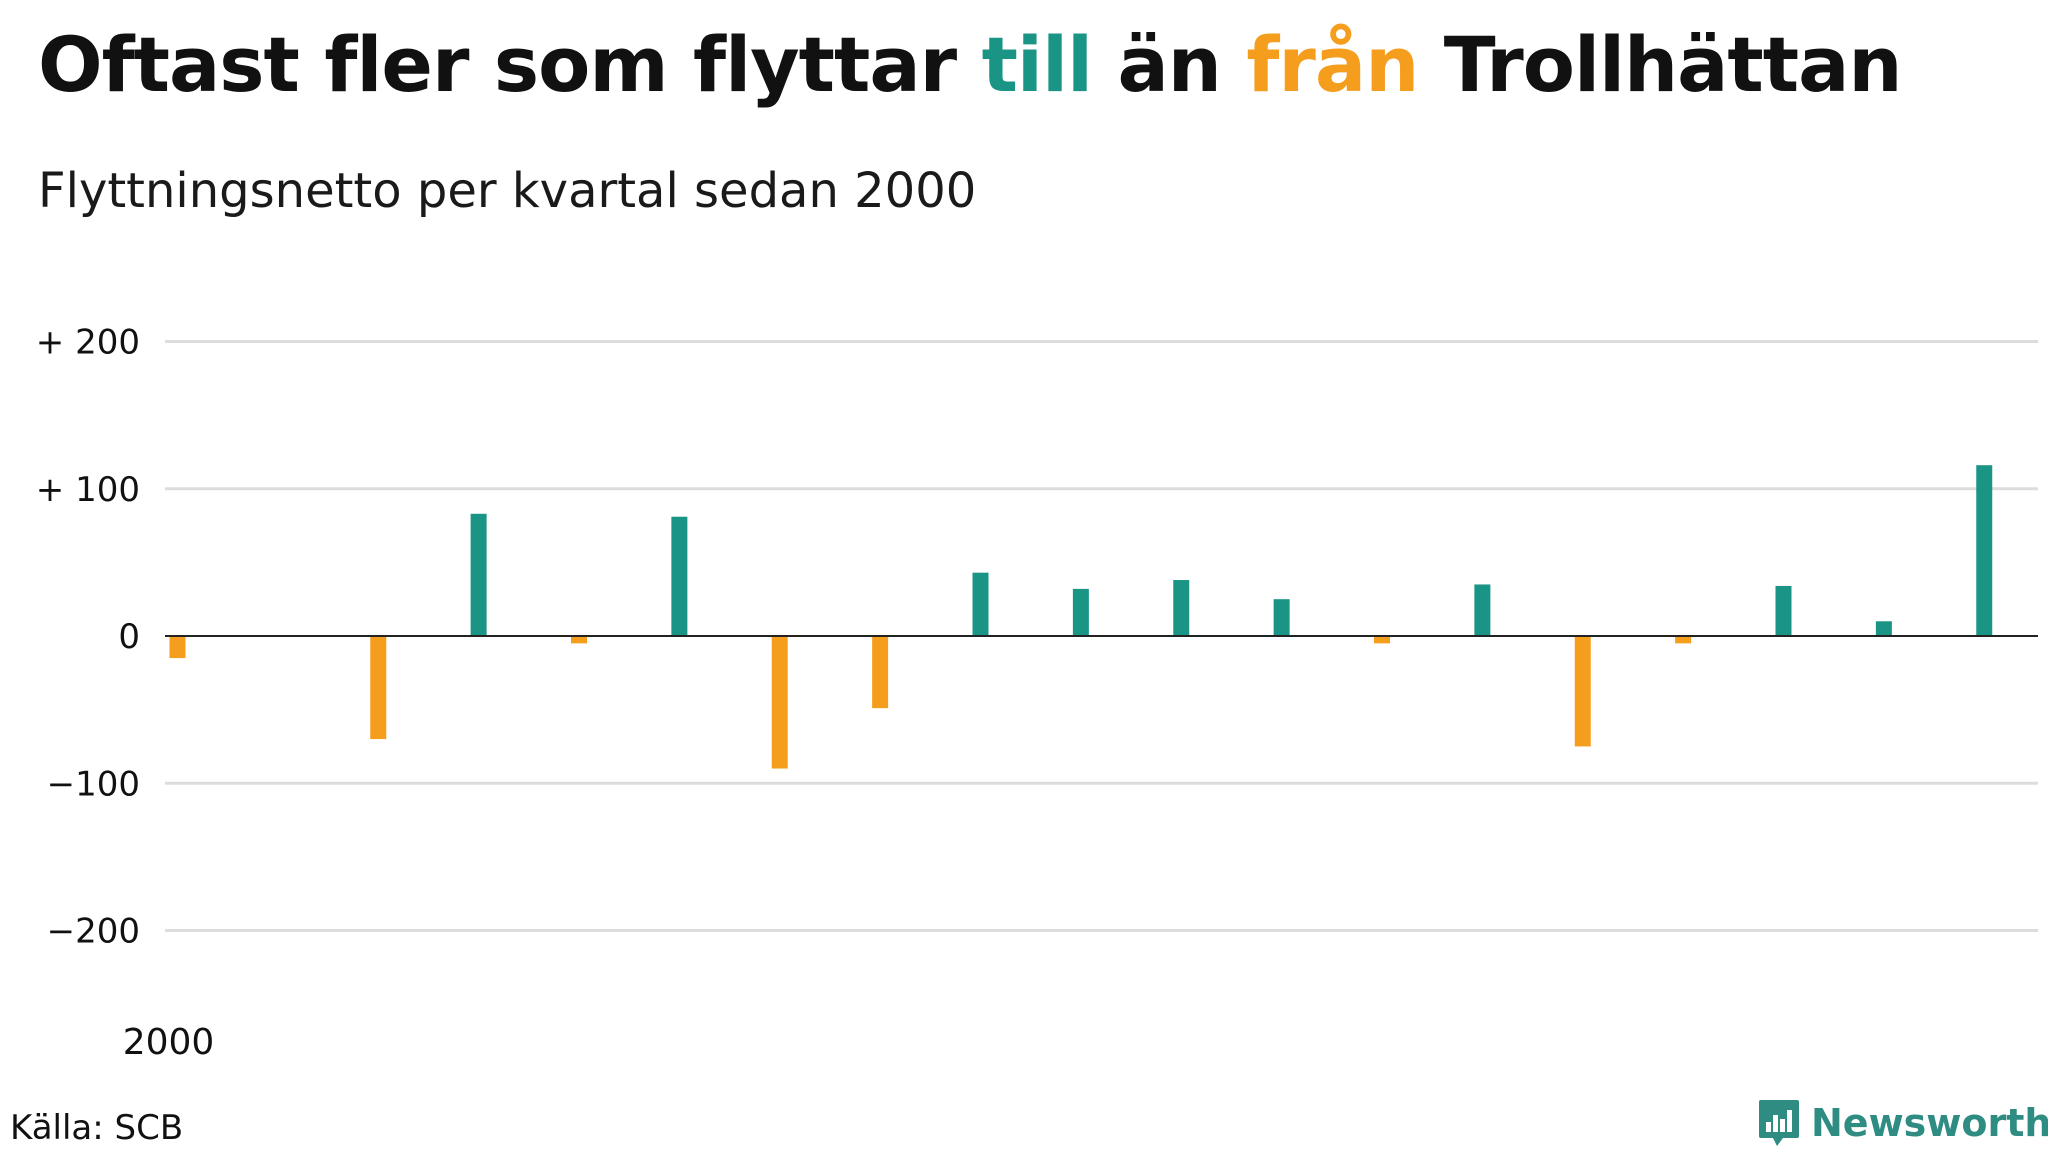 This screenshot has height=1152, width=2048. What do you see at coordinates (88, 343) in the screenshot?
I see `y-tick-label: + 200` at bounding box center [88, 343].